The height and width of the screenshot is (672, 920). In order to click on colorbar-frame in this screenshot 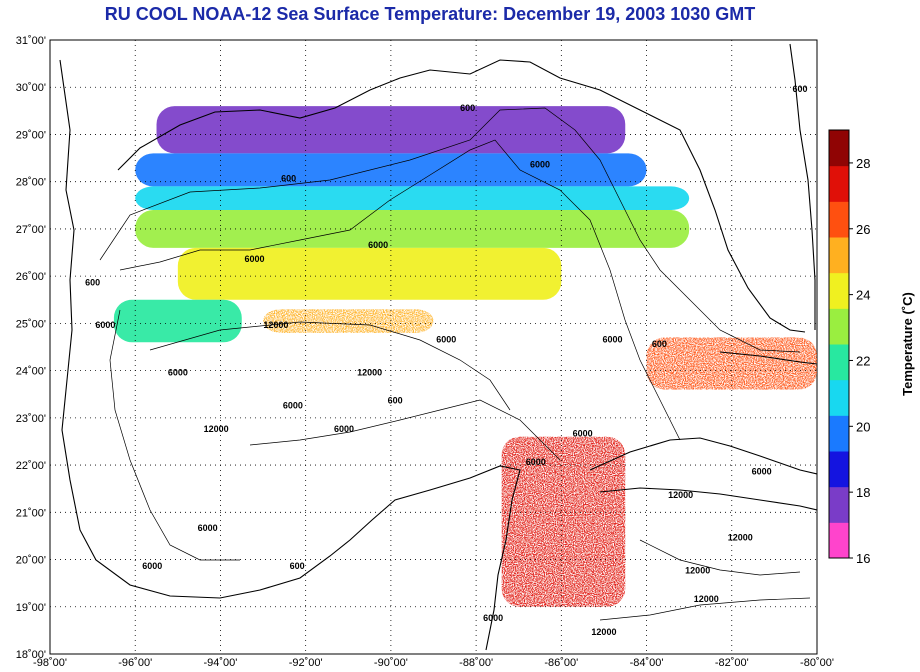, I will do `click(839, 344)`.